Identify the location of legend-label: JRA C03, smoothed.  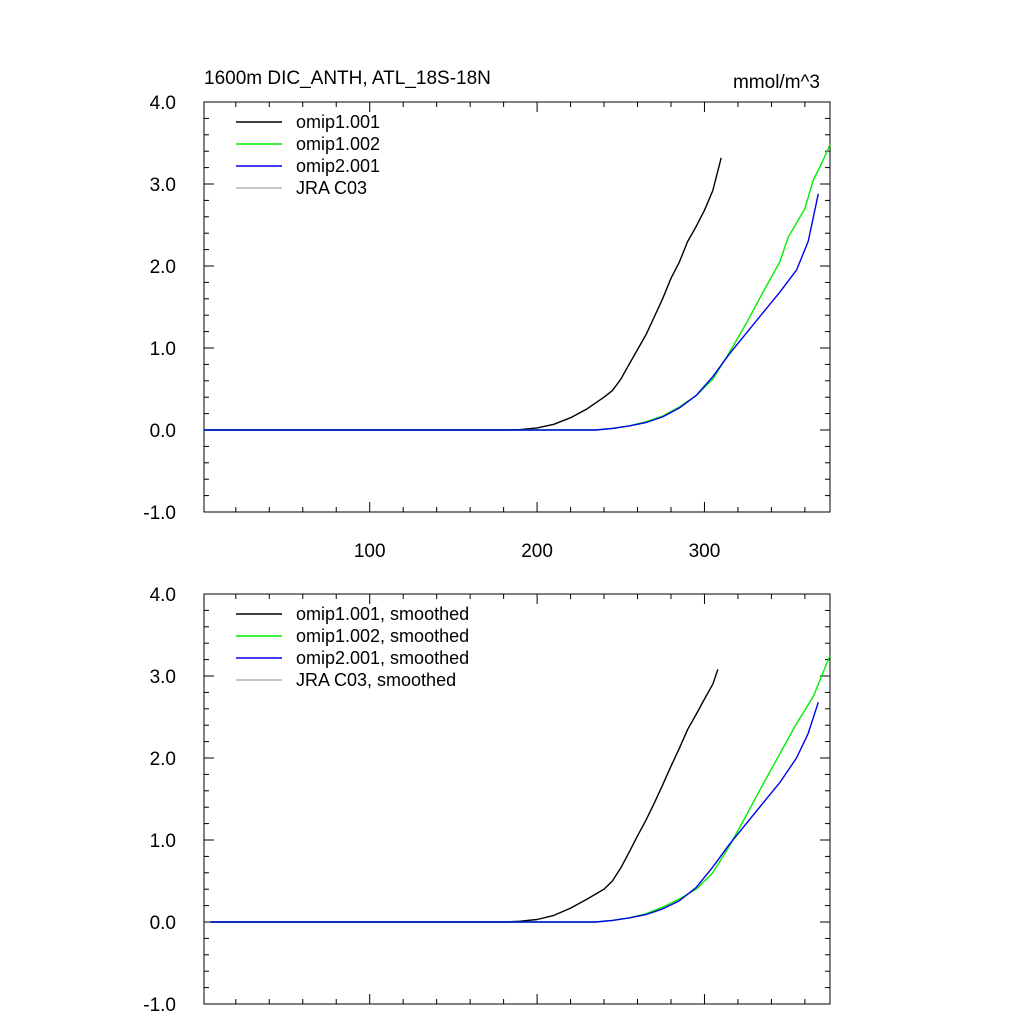
(376, 680).